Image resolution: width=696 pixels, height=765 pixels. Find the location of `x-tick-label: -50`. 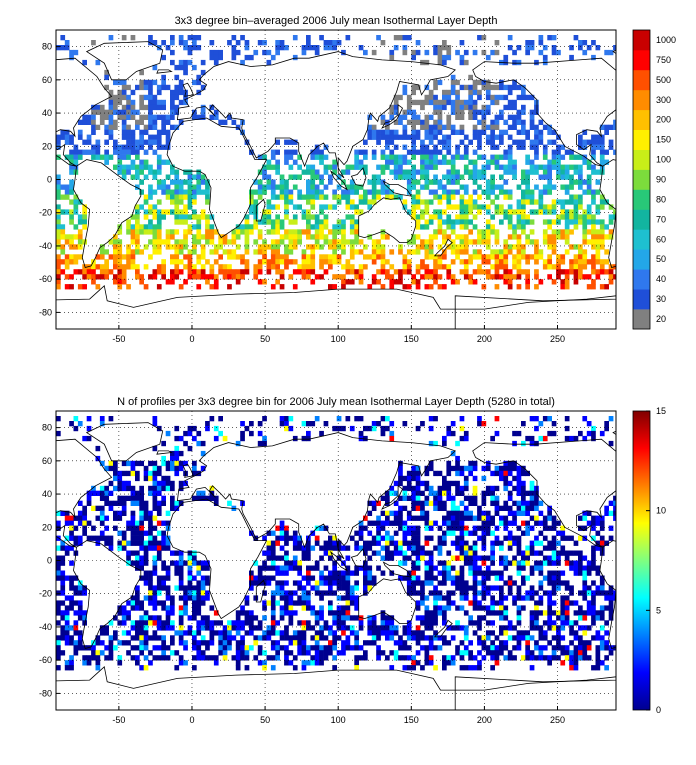

x-tick-label: -50 is located at coordinates (118, 339).